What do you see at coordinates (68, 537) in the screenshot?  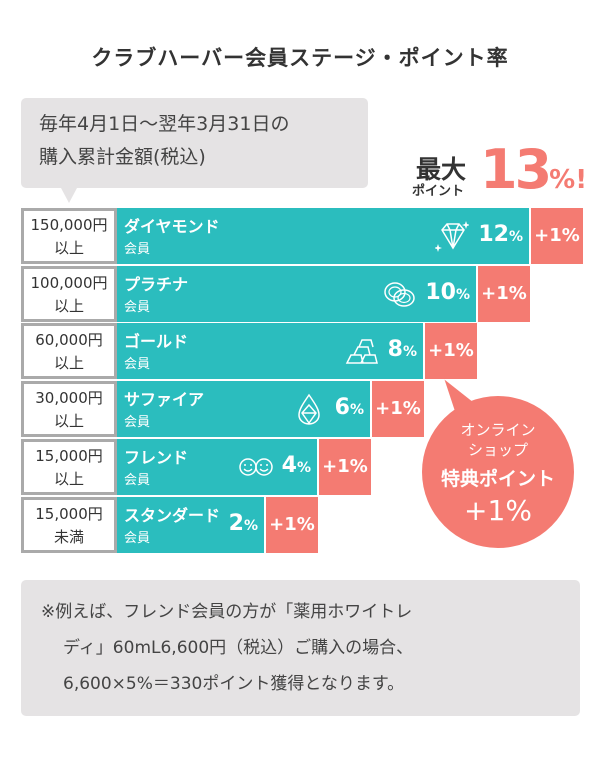 I see `condition-qualifier: 未満` at bounding box center [68, 537].